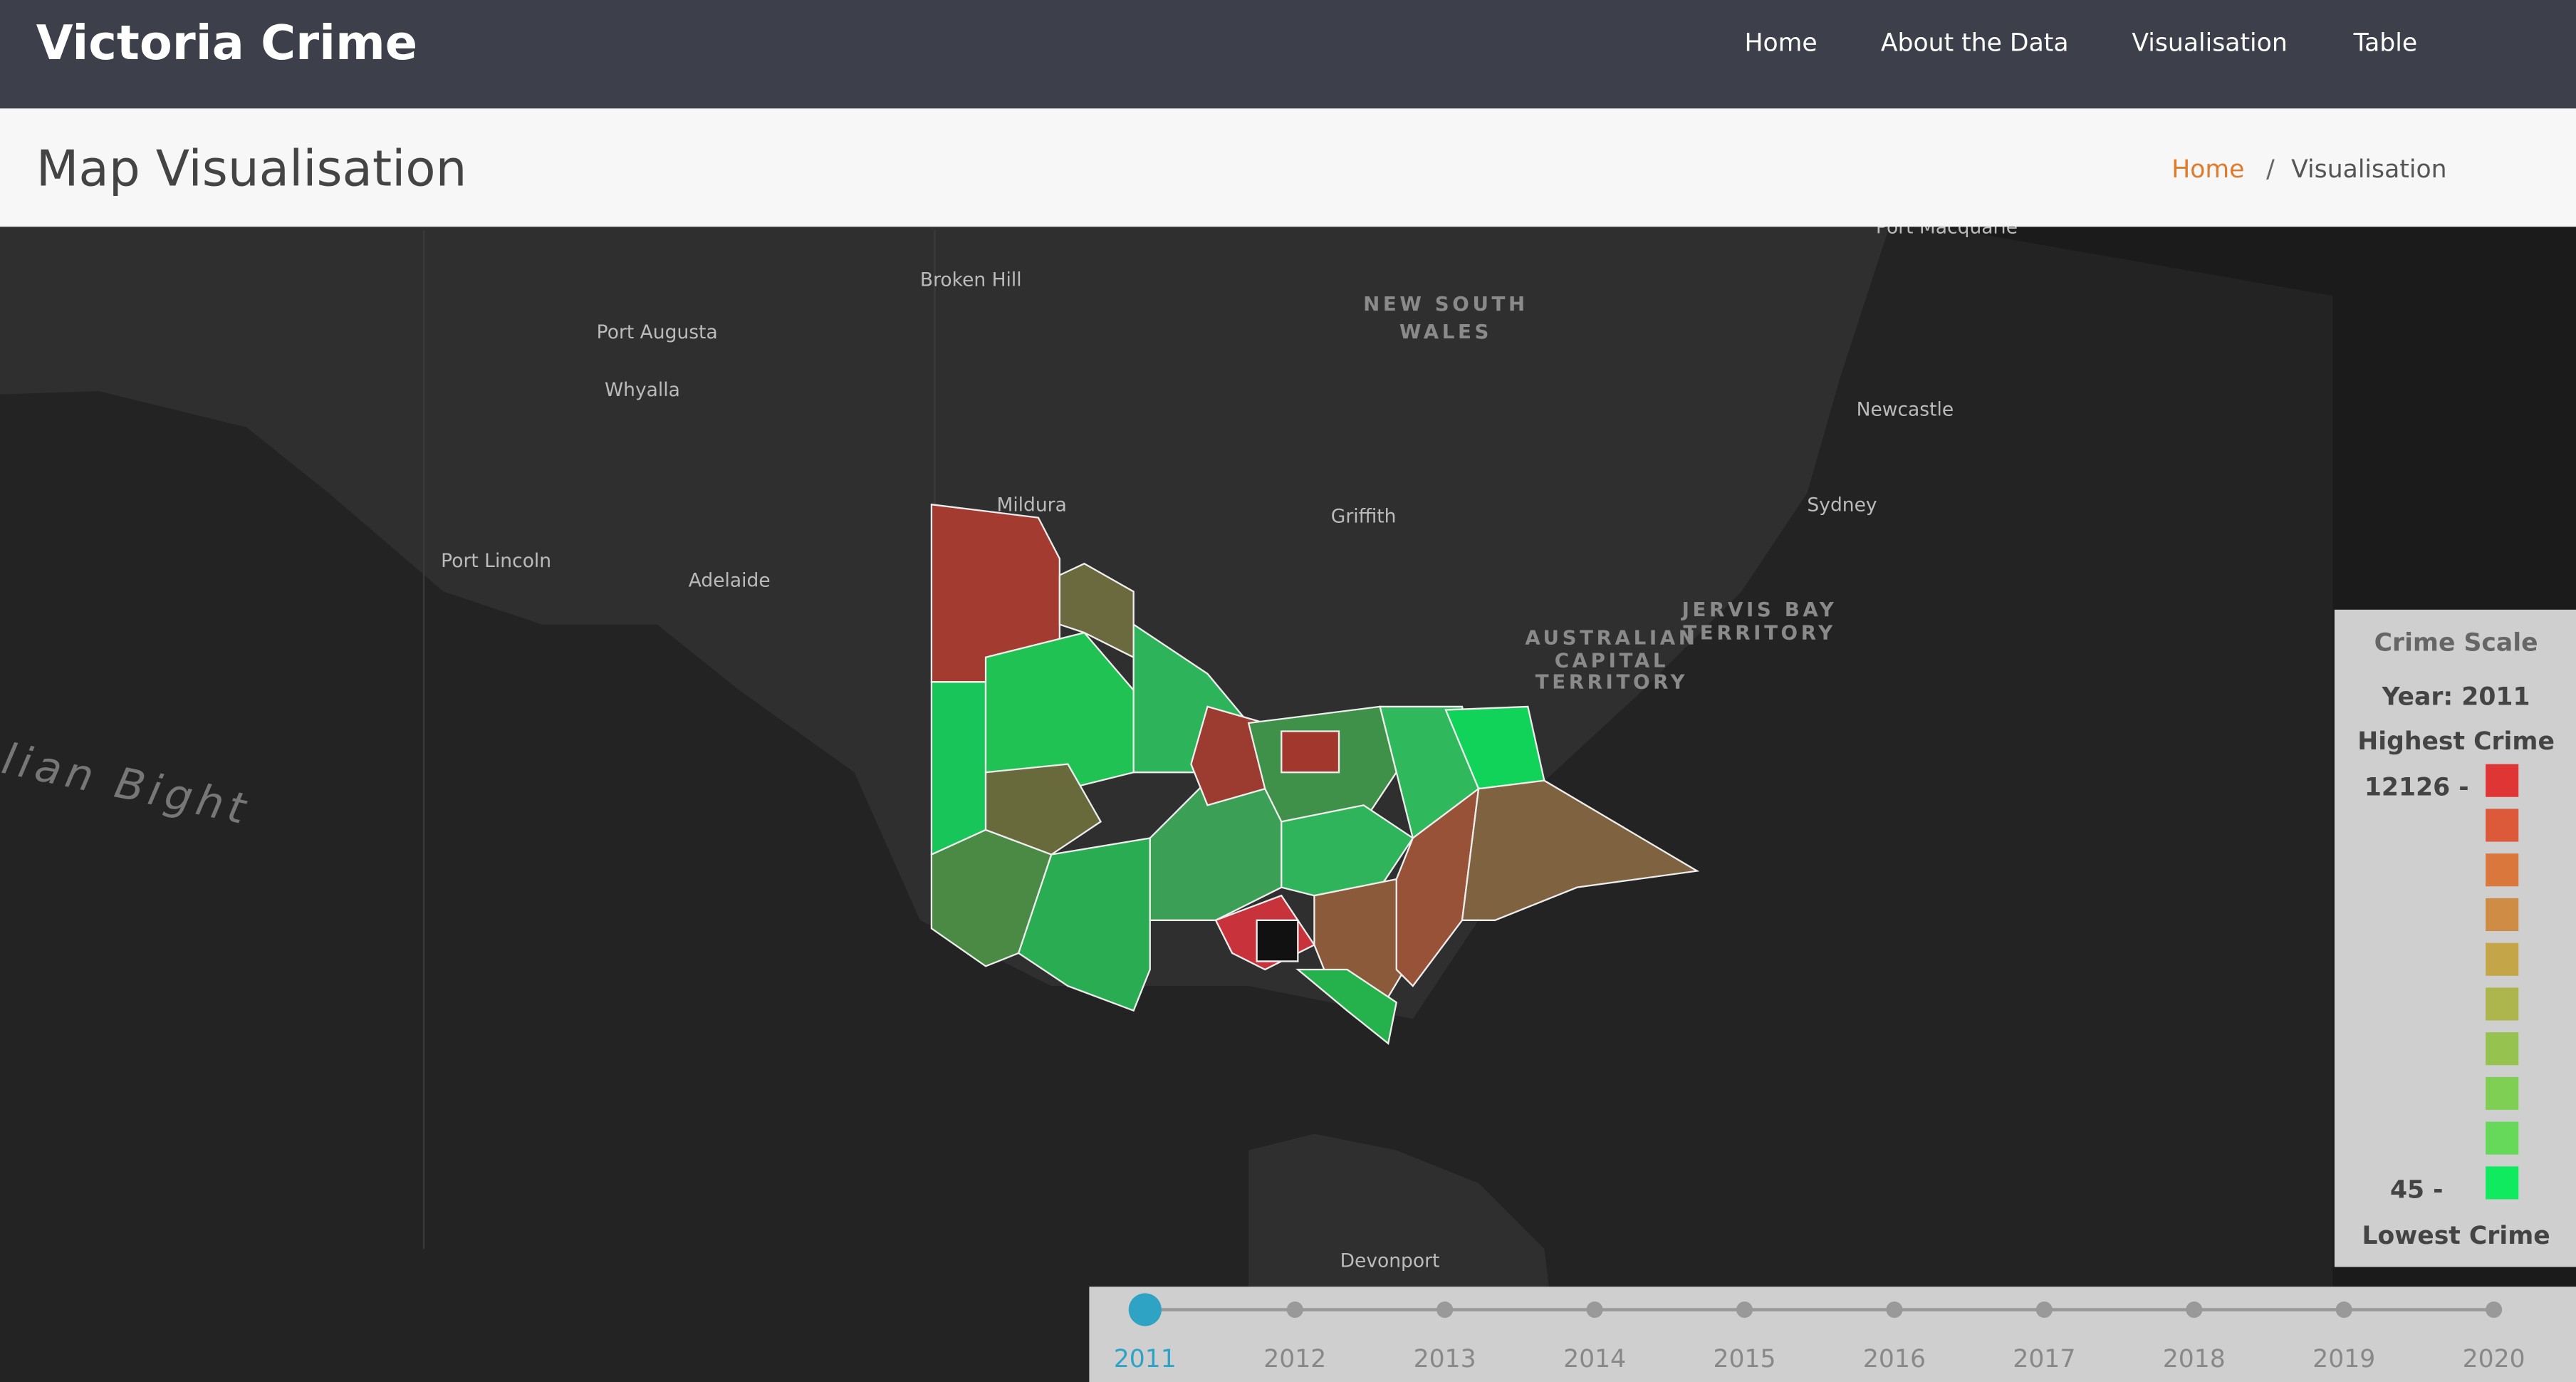  What do you see at coordinates (1445, 331) in the screenshot?
I see `region-label: WALES` at bounding box center [1445, 331].